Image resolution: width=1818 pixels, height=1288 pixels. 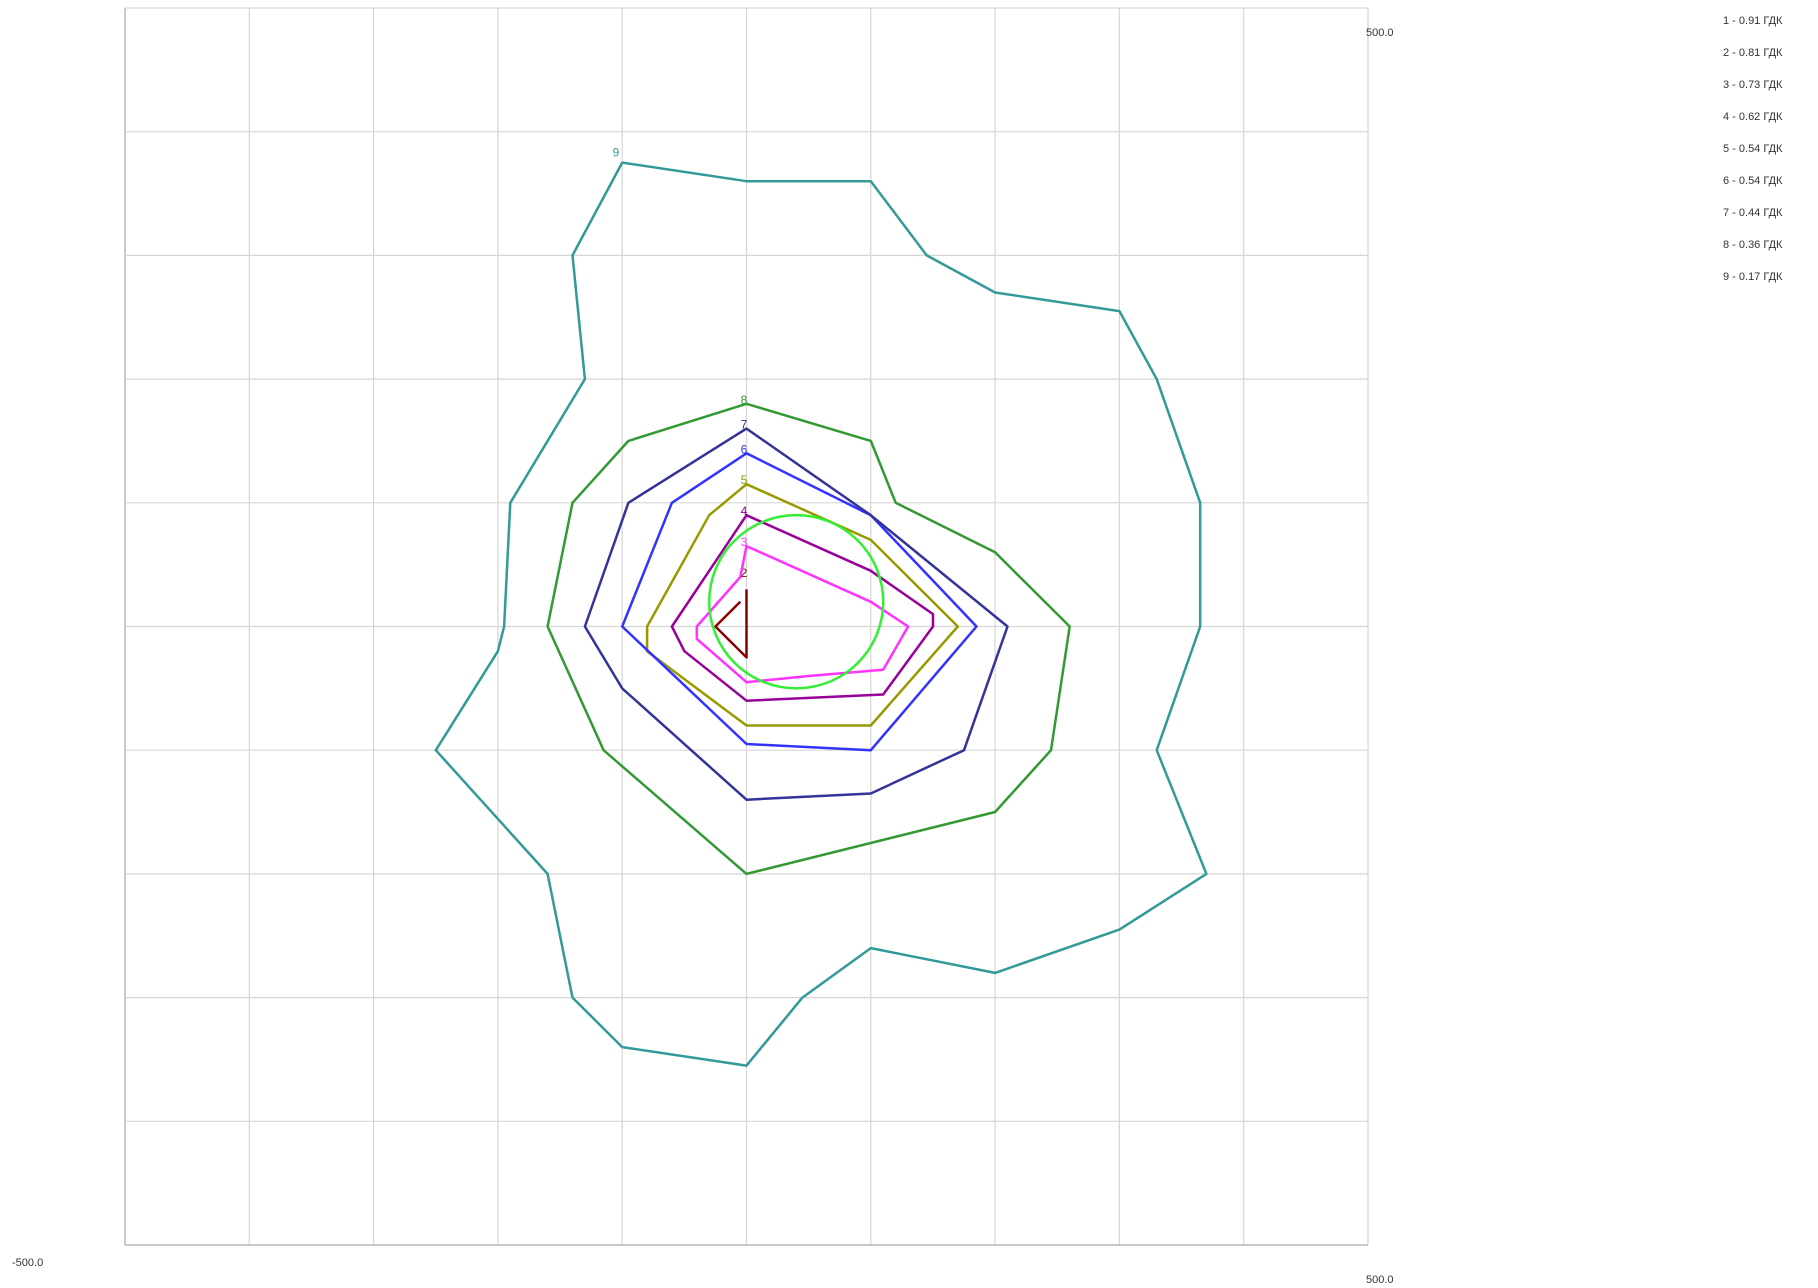 What do you see at coordinates (1380, 1280) in the screenshot?
I see `corner-label-bottom-right: 500.0` at bounding box center [1380, 1280].